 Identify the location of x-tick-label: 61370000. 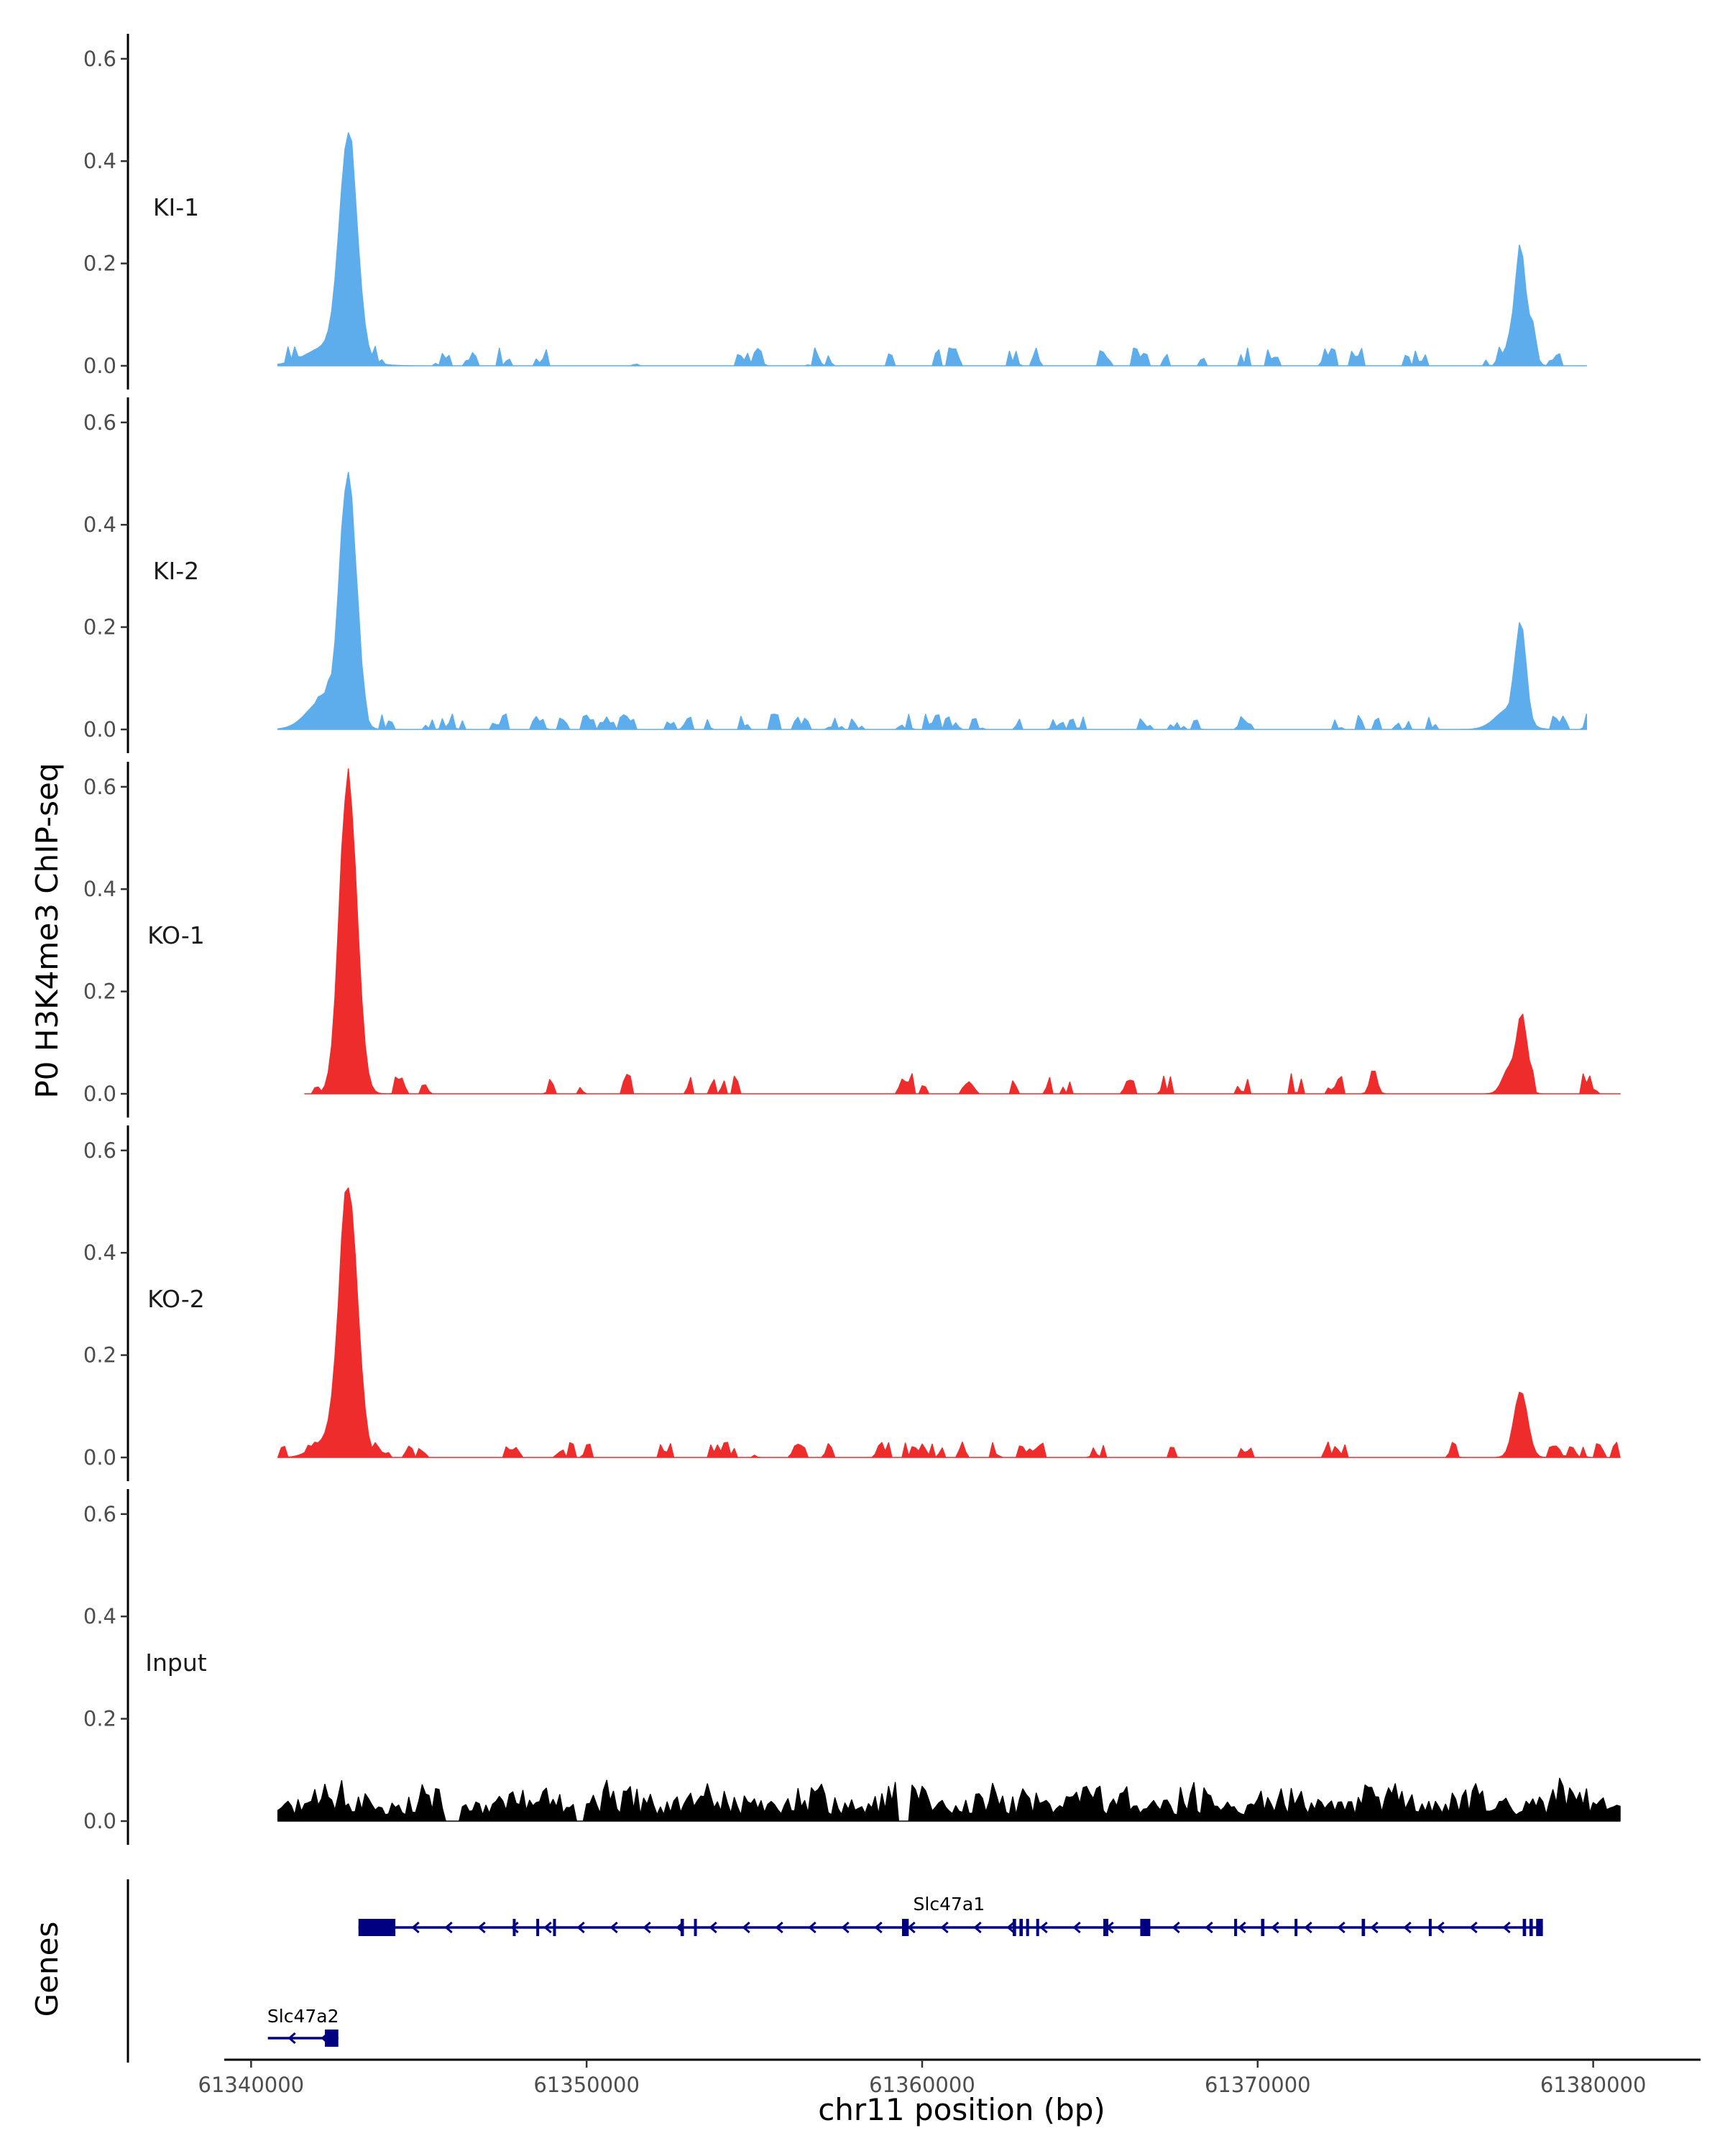
(1258, 2085).